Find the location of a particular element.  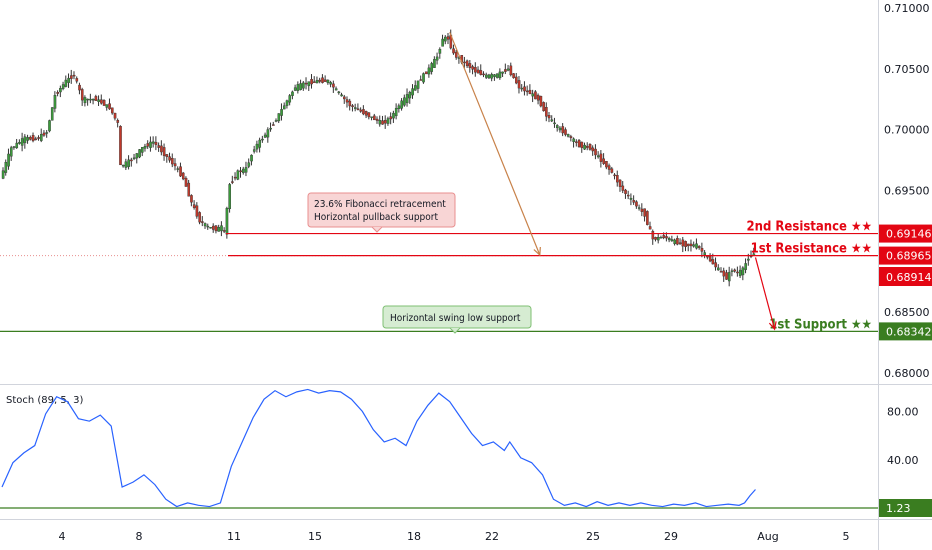

level-badge is located at coordinates (905, 233).